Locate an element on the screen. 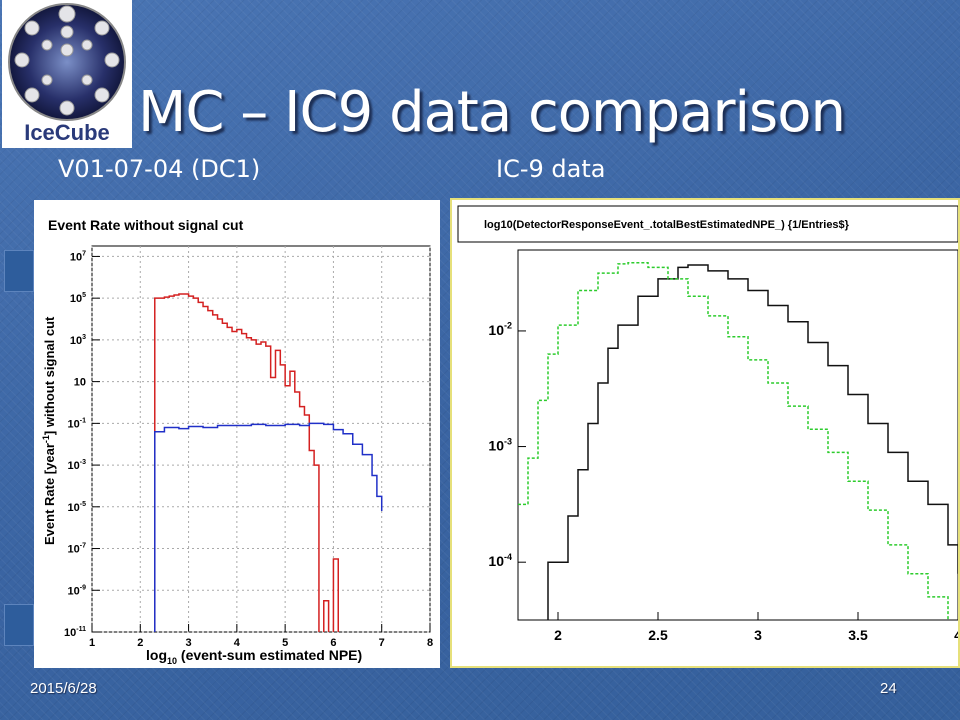  mc-x-tick-label: 1 is located at coordinates (92, 643).